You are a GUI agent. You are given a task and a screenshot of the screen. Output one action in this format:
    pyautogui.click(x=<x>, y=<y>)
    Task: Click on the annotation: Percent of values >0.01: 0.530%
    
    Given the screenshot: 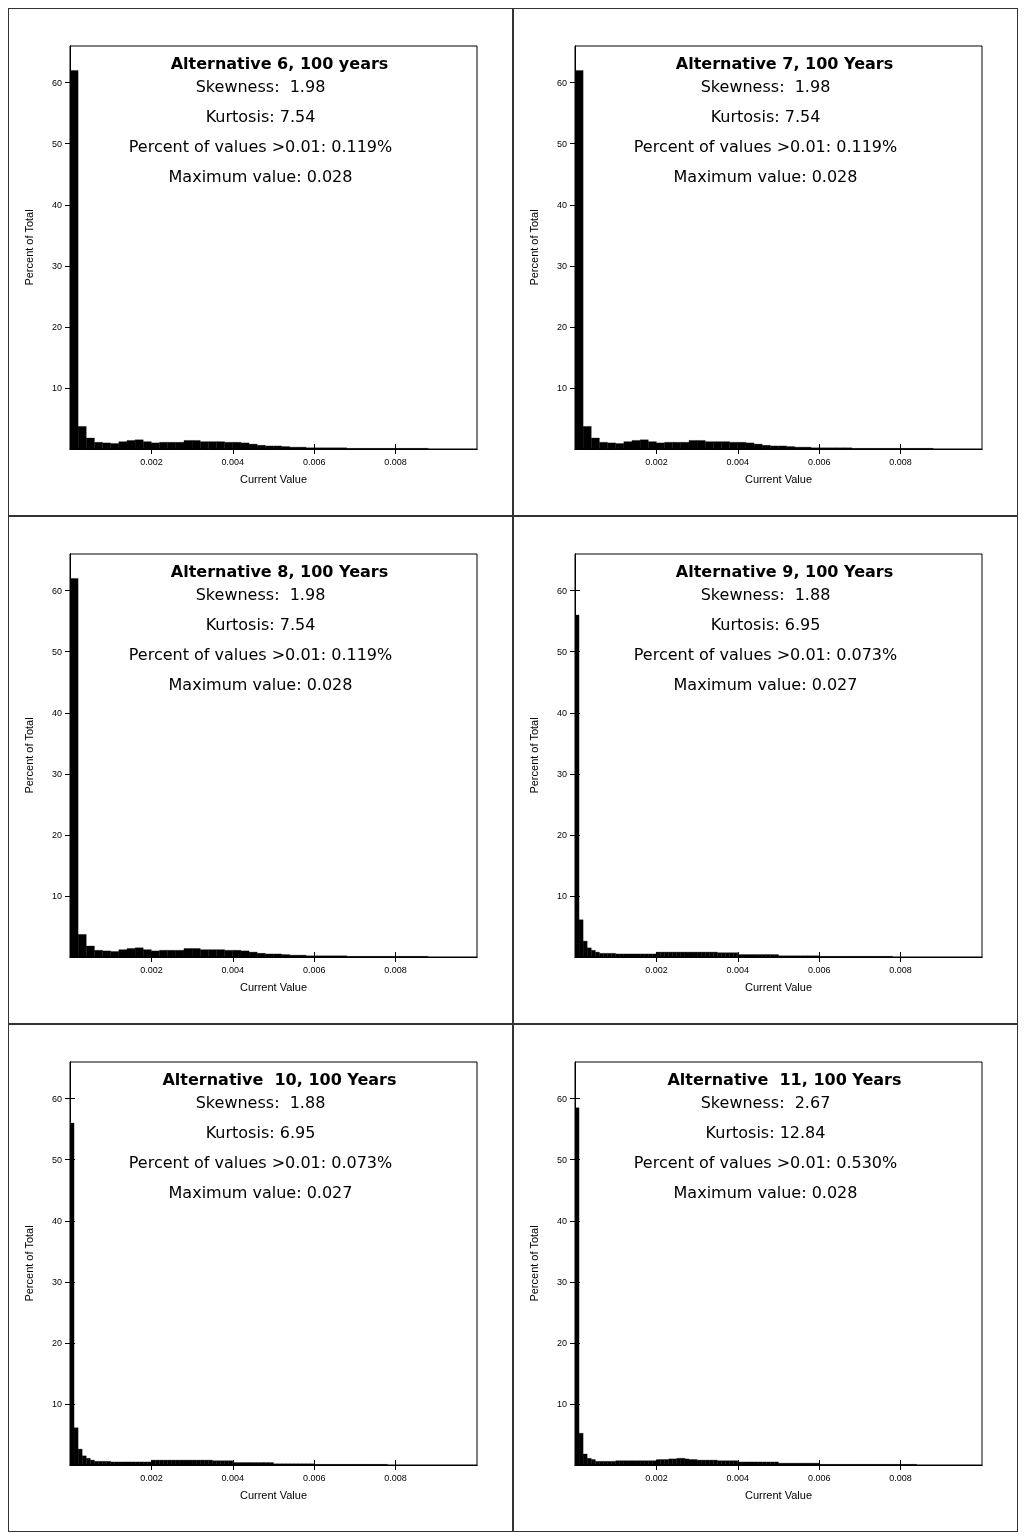 What is the action you would take?
    pyautogui.click(x=765, y=1162)
    